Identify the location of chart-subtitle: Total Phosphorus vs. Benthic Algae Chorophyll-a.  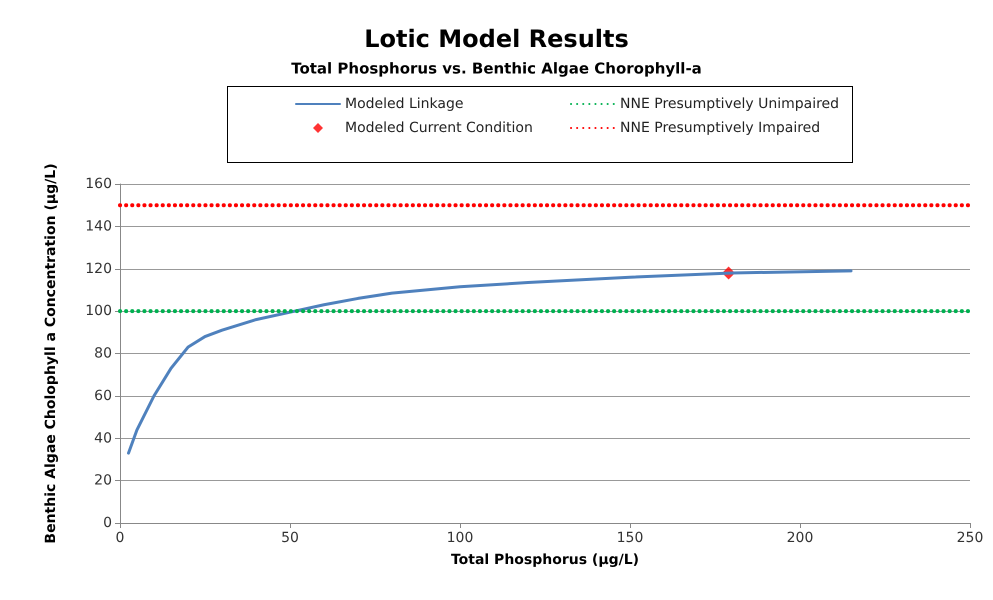
(496, 69).